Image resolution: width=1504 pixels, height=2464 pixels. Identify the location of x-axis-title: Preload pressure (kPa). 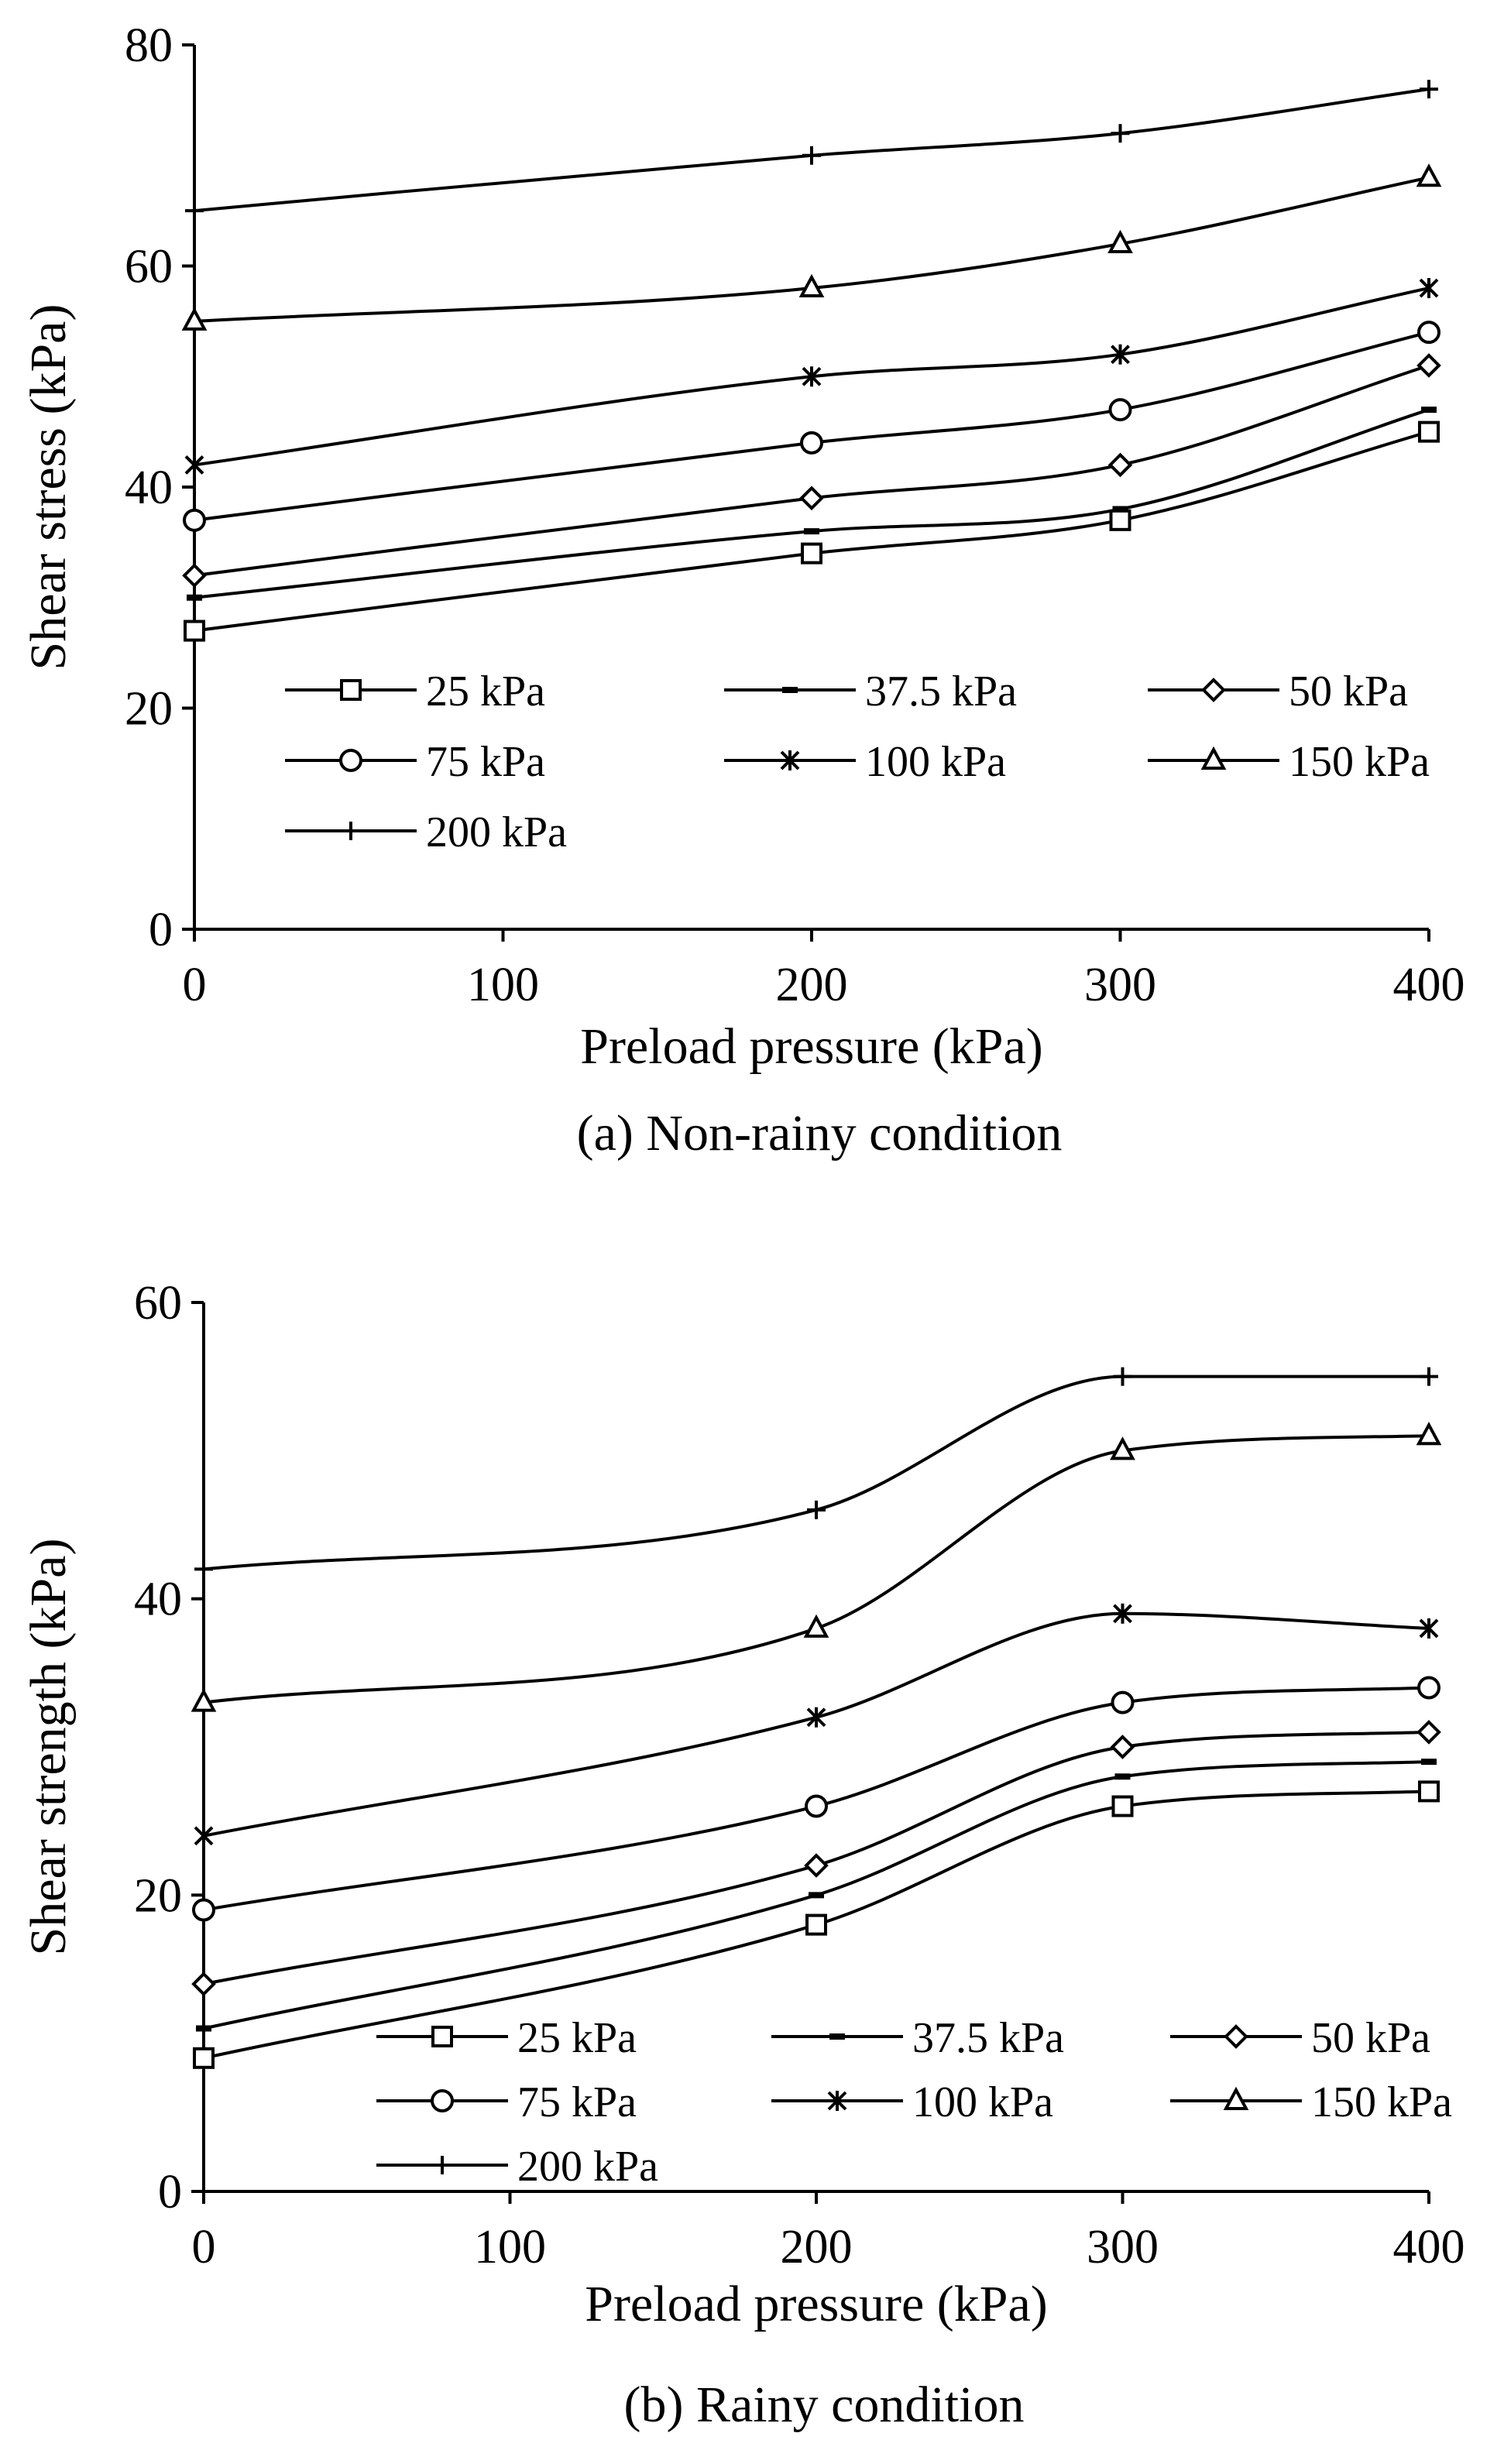
(816, 2304).